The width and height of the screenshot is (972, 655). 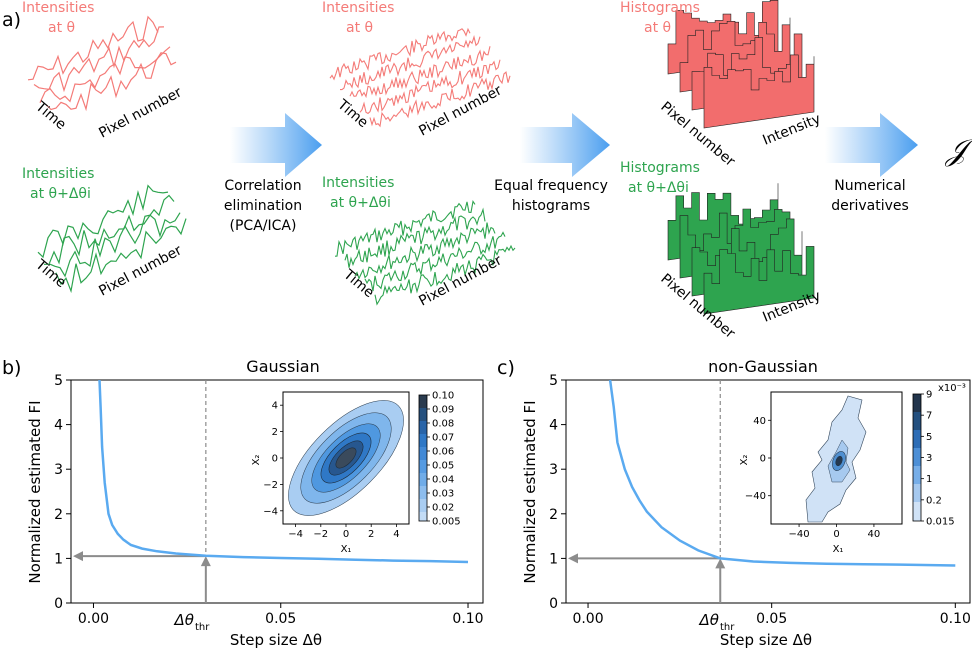 I want to click on panel-b-x-ticks: 0.00 0.05 0.10, so click(x=281, y=615).